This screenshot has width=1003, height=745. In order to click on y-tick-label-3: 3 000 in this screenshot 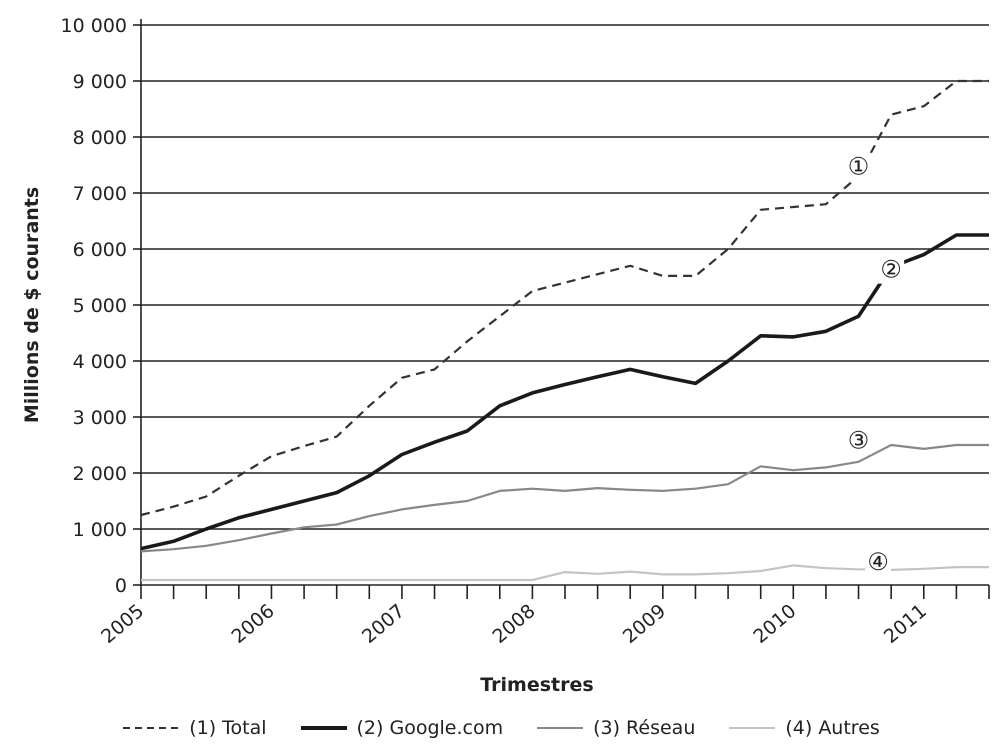, I will do `click(100, 418)`.